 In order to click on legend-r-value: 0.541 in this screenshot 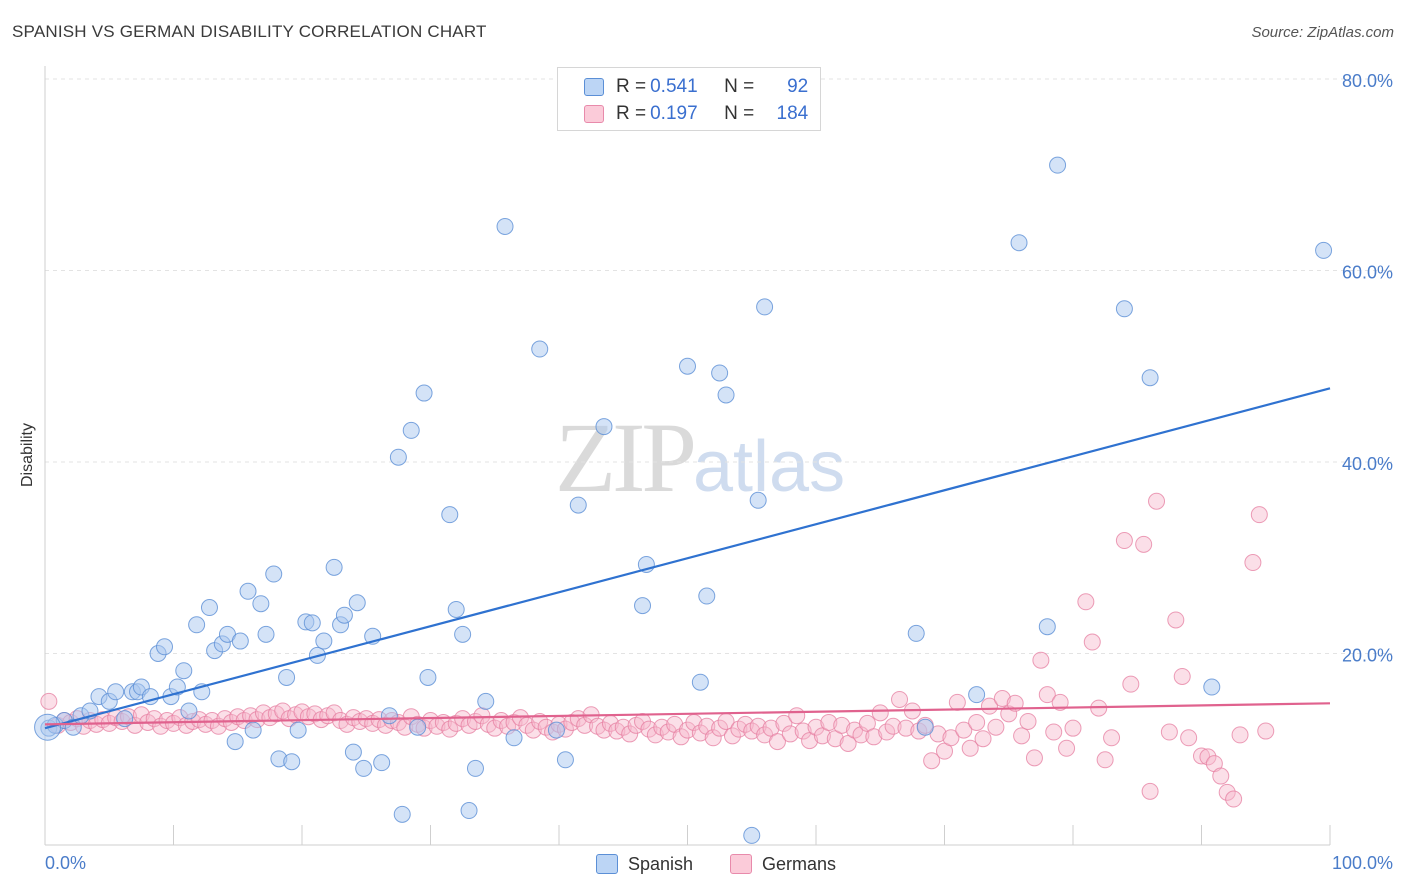, I will do `click(674, 86)`.